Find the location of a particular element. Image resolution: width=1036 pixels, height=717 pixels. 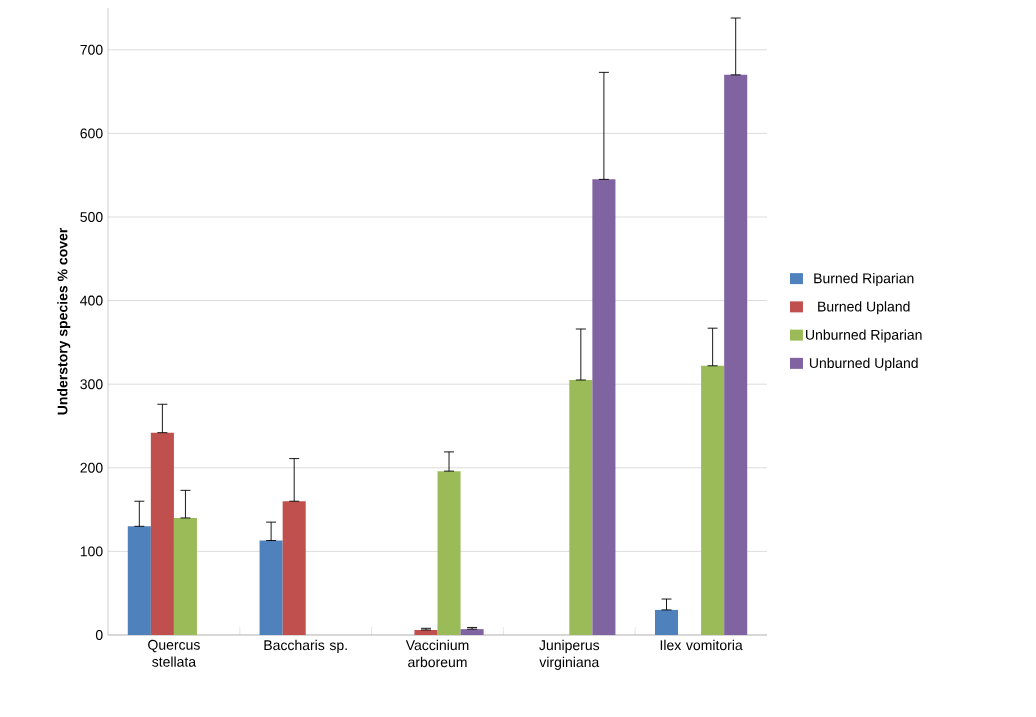

y-tick-label: 200 is located at coordinates (91, 467).